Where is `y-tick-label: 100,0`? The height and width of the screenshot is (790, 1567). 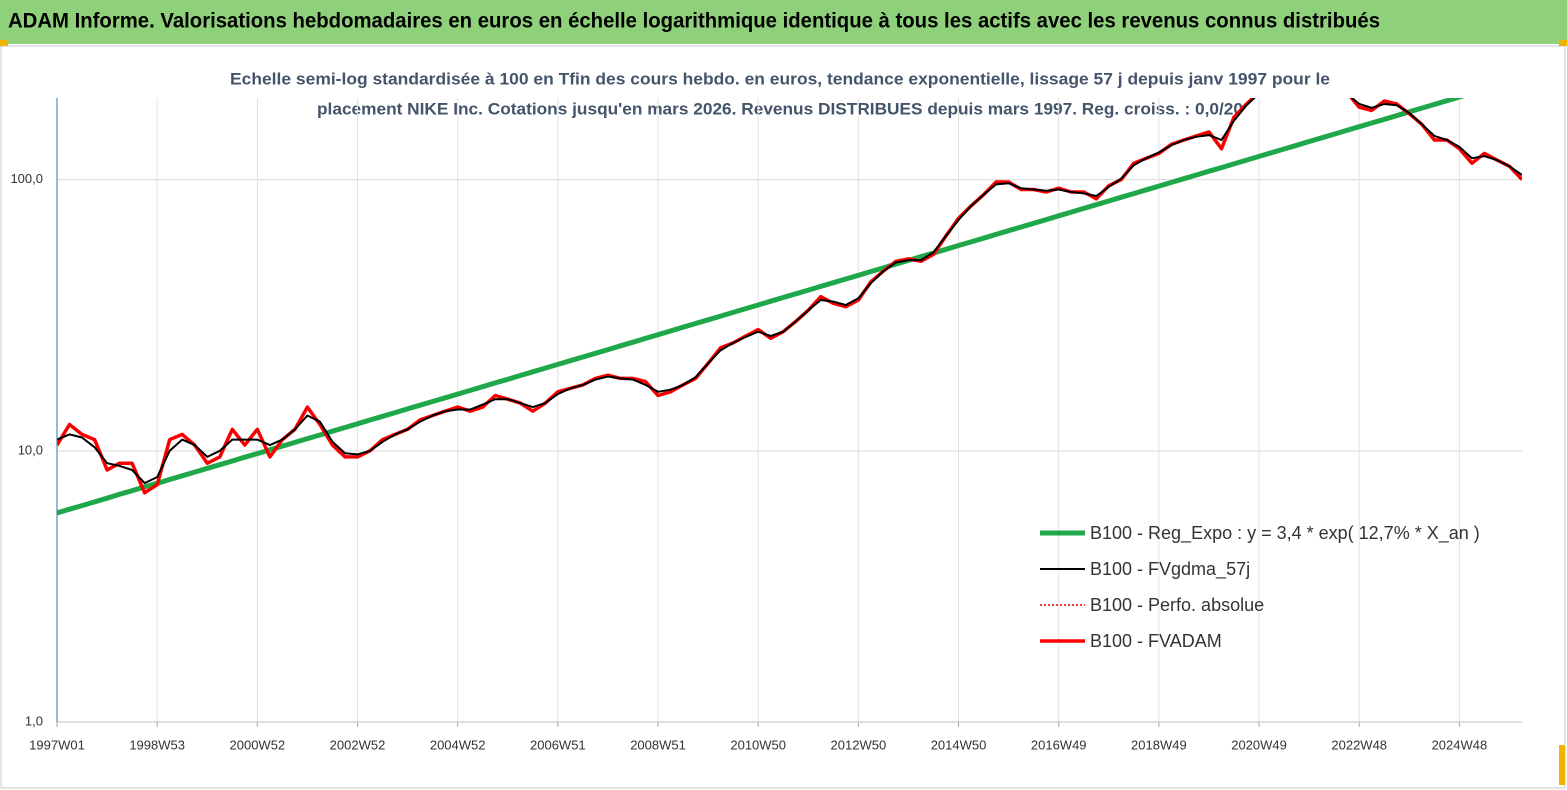 y-tick-label: 100,0 is located at coordinates (26, 178).